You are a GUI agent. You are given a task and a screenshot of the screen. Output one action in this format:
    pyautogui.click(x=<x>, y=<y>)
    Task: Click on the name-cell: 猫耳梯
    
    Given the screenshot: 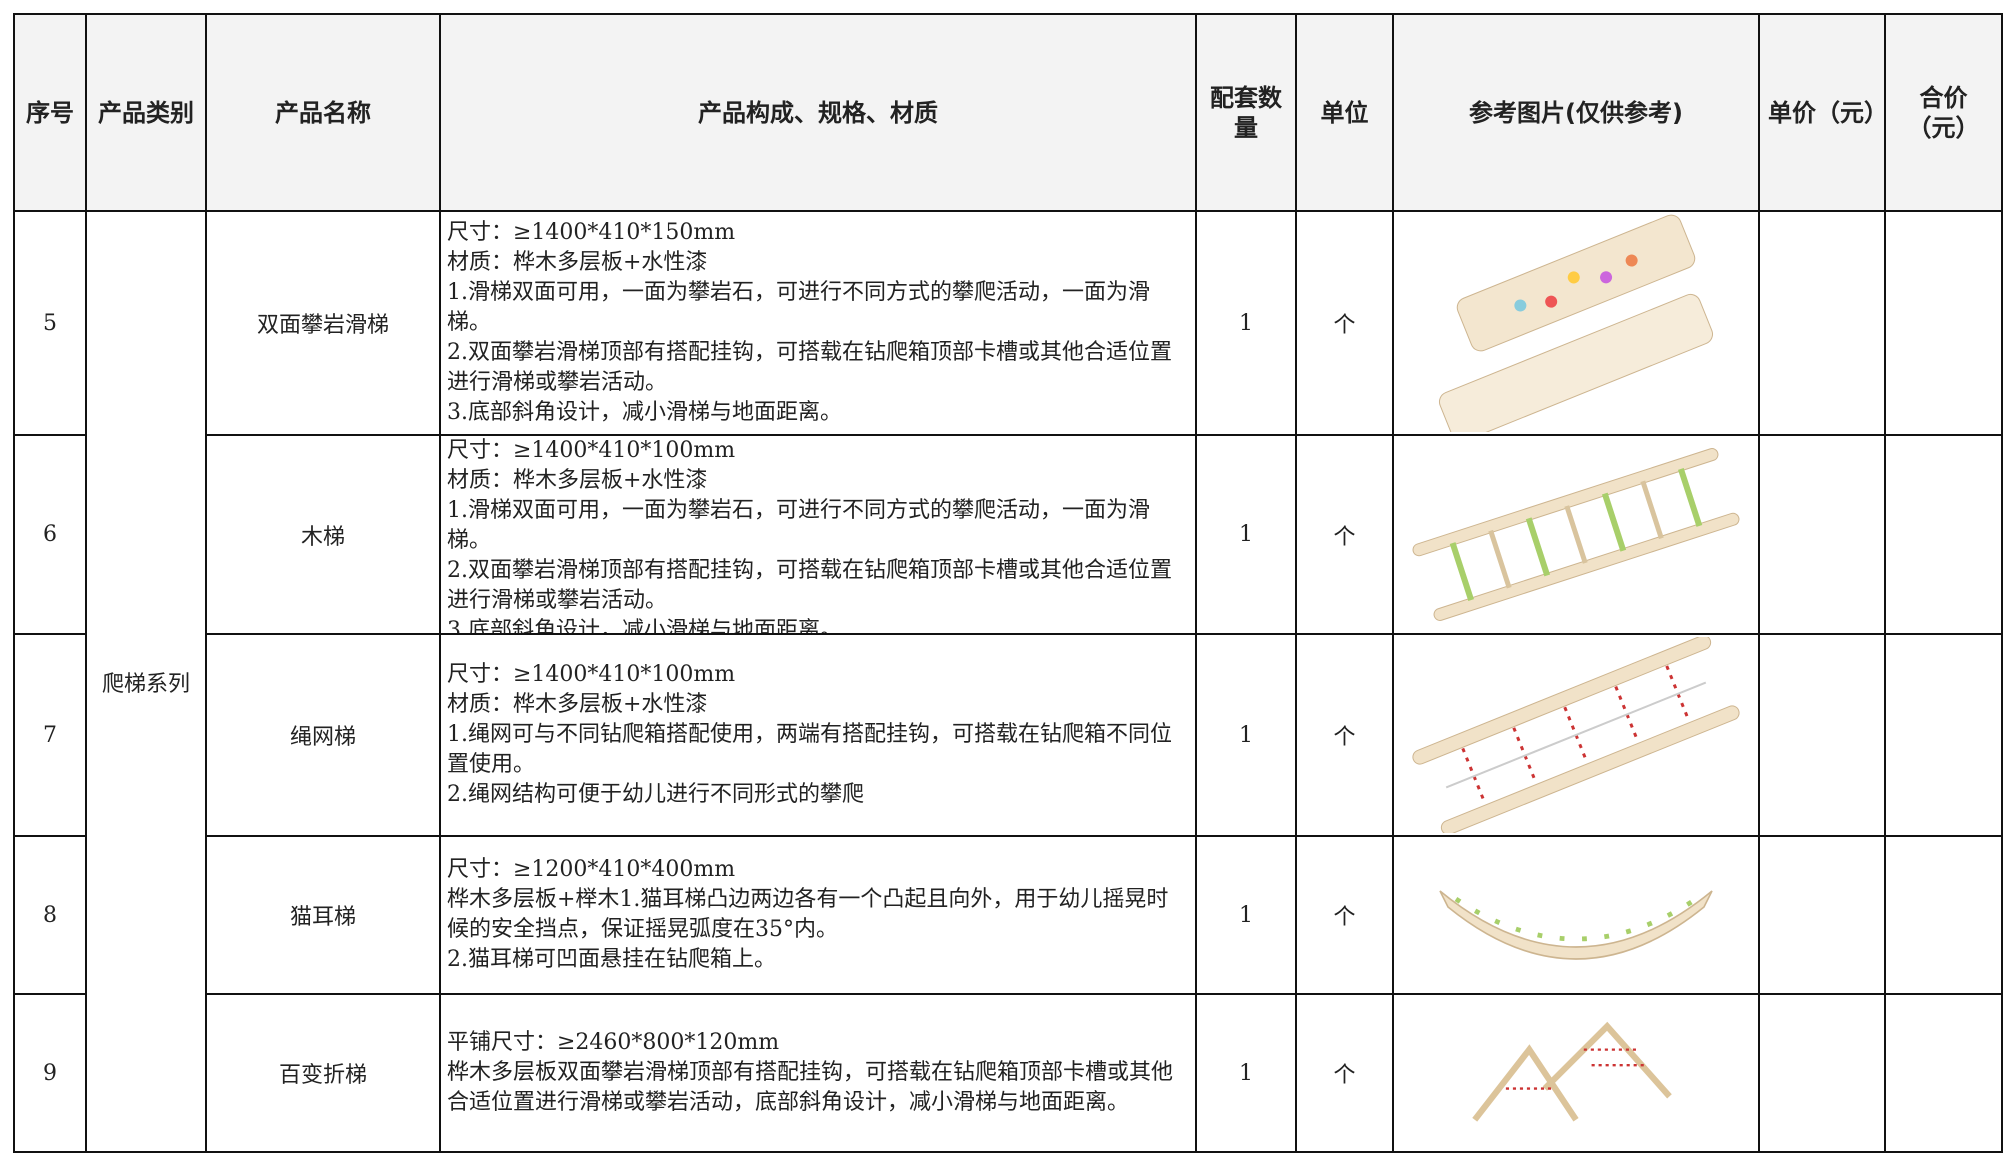 What is the action you would take?
    pyautogui.click(x=324, y=916)
    